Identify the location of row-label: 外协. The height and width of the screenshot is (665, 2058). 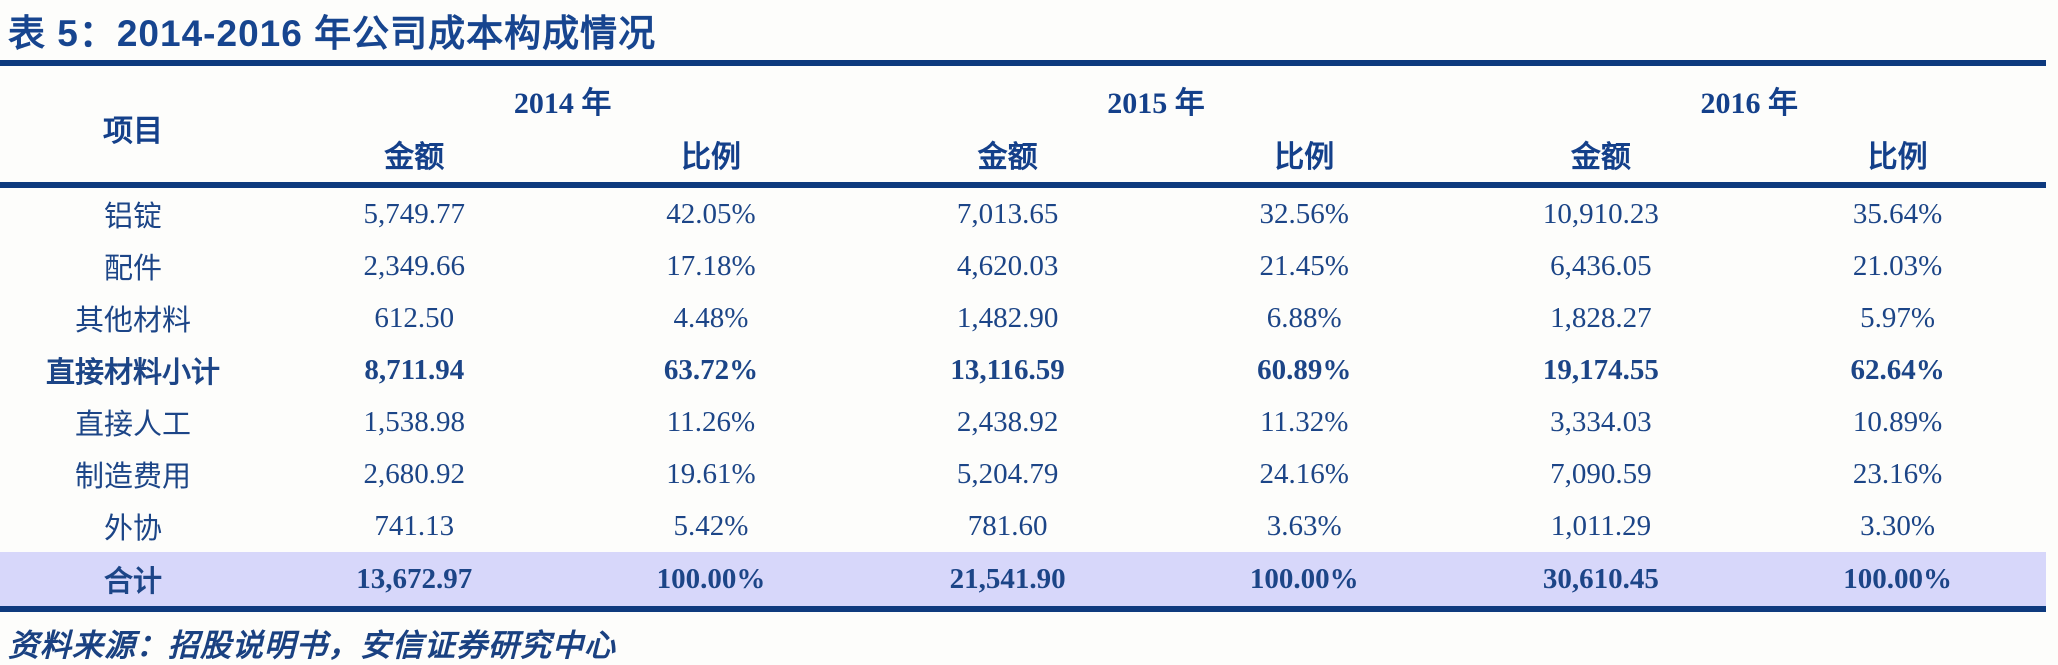
(132, 529).